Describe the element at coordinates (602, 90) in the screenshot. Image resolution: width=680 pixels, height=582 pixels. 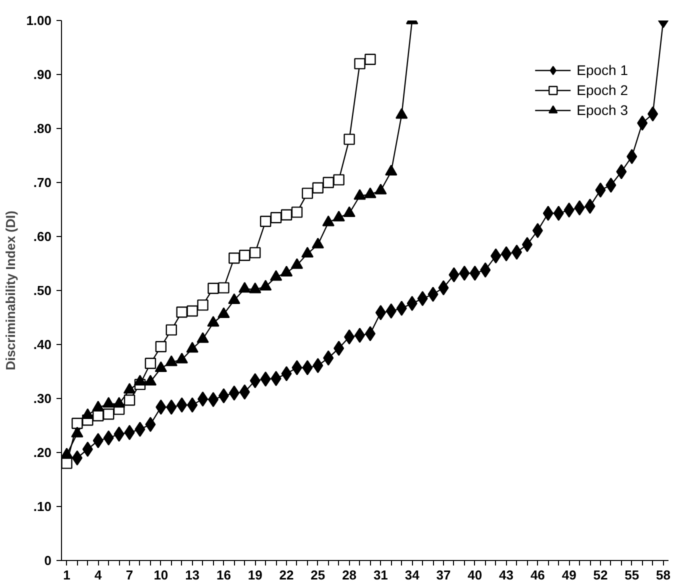
I see `legend-label: Epoch 2` at that location.